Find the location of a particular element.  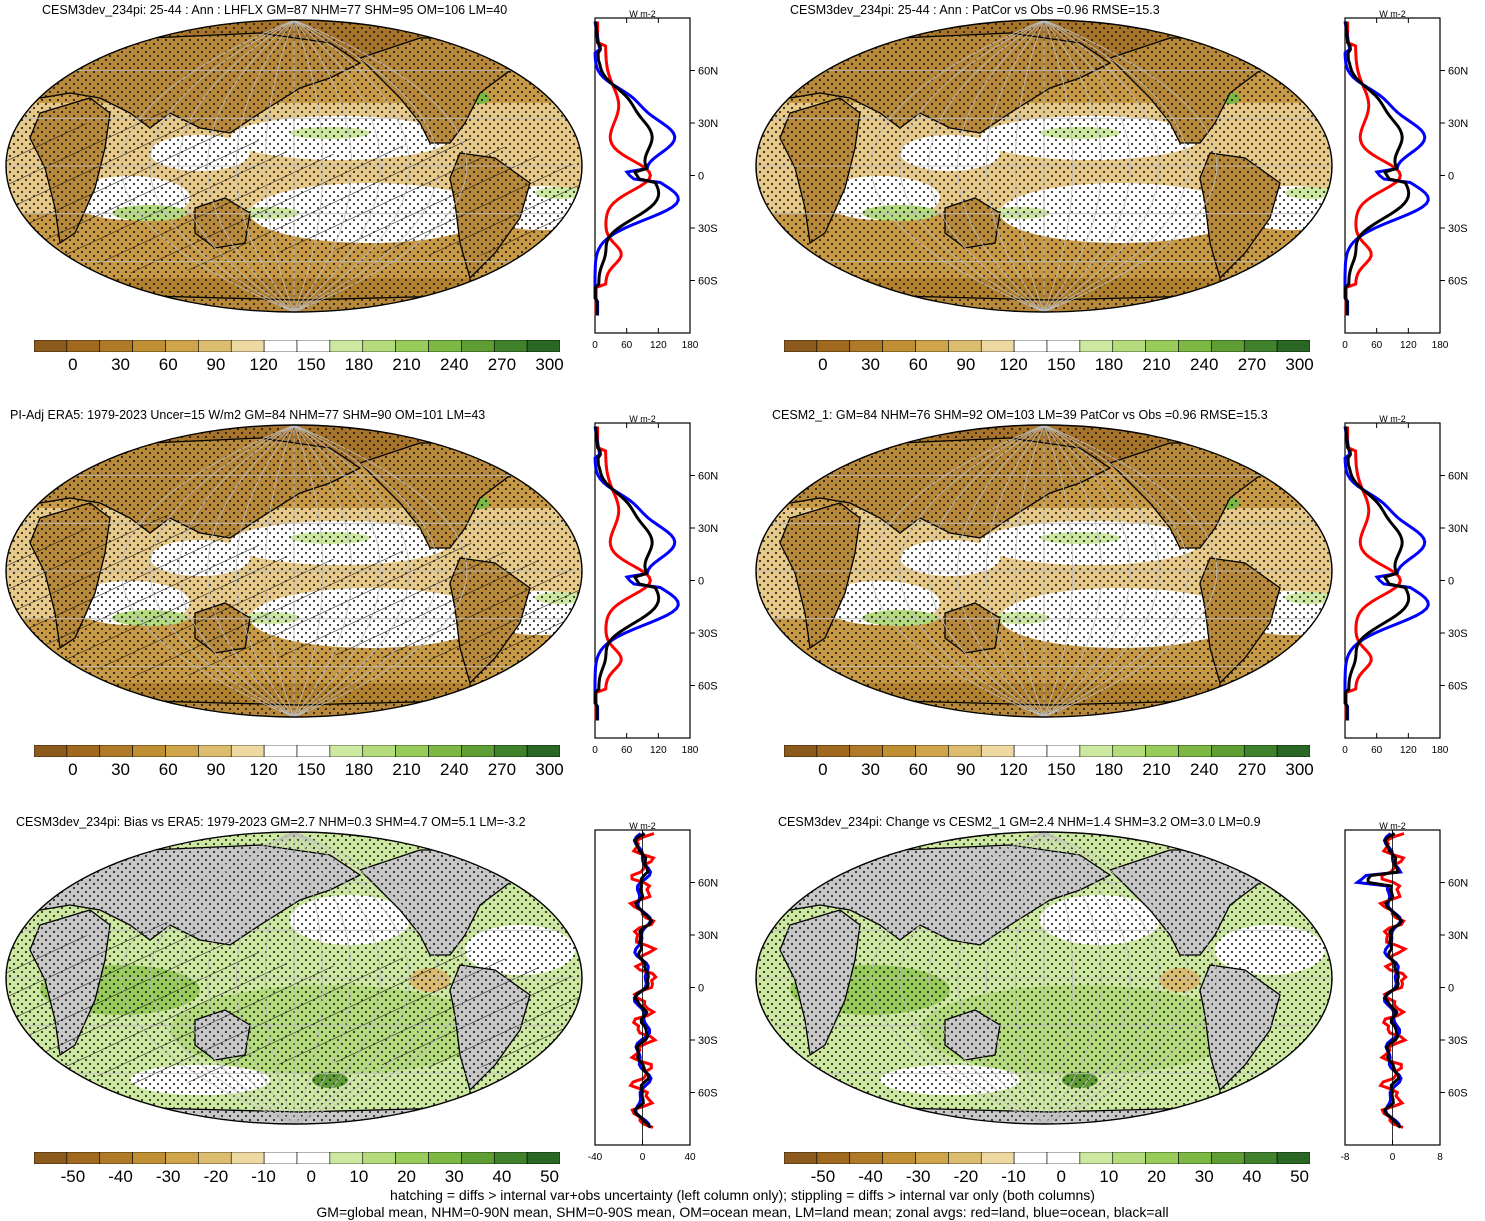

zonal-x-tick-label: 180 is located at coordinates (690, 345).